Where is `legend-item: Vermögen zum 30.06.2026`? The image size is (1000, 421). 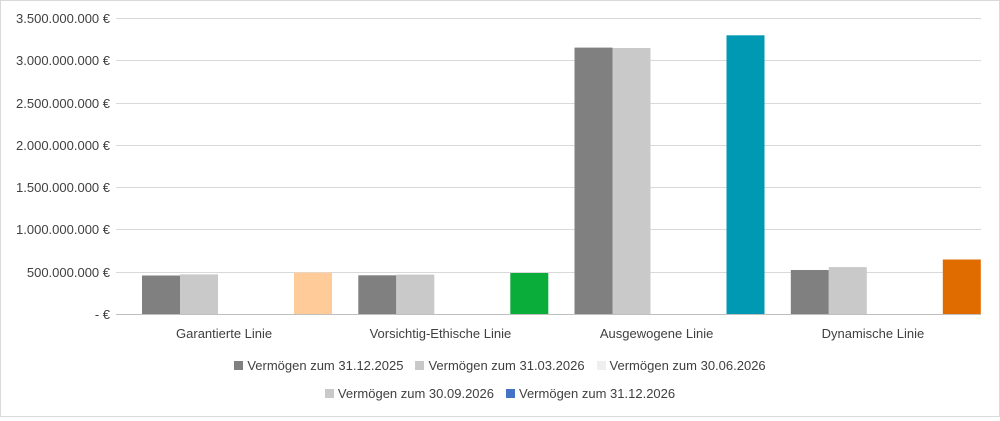
legend-item: Vermögen zum 30.06.2026 is located at coordinates (681, 365).